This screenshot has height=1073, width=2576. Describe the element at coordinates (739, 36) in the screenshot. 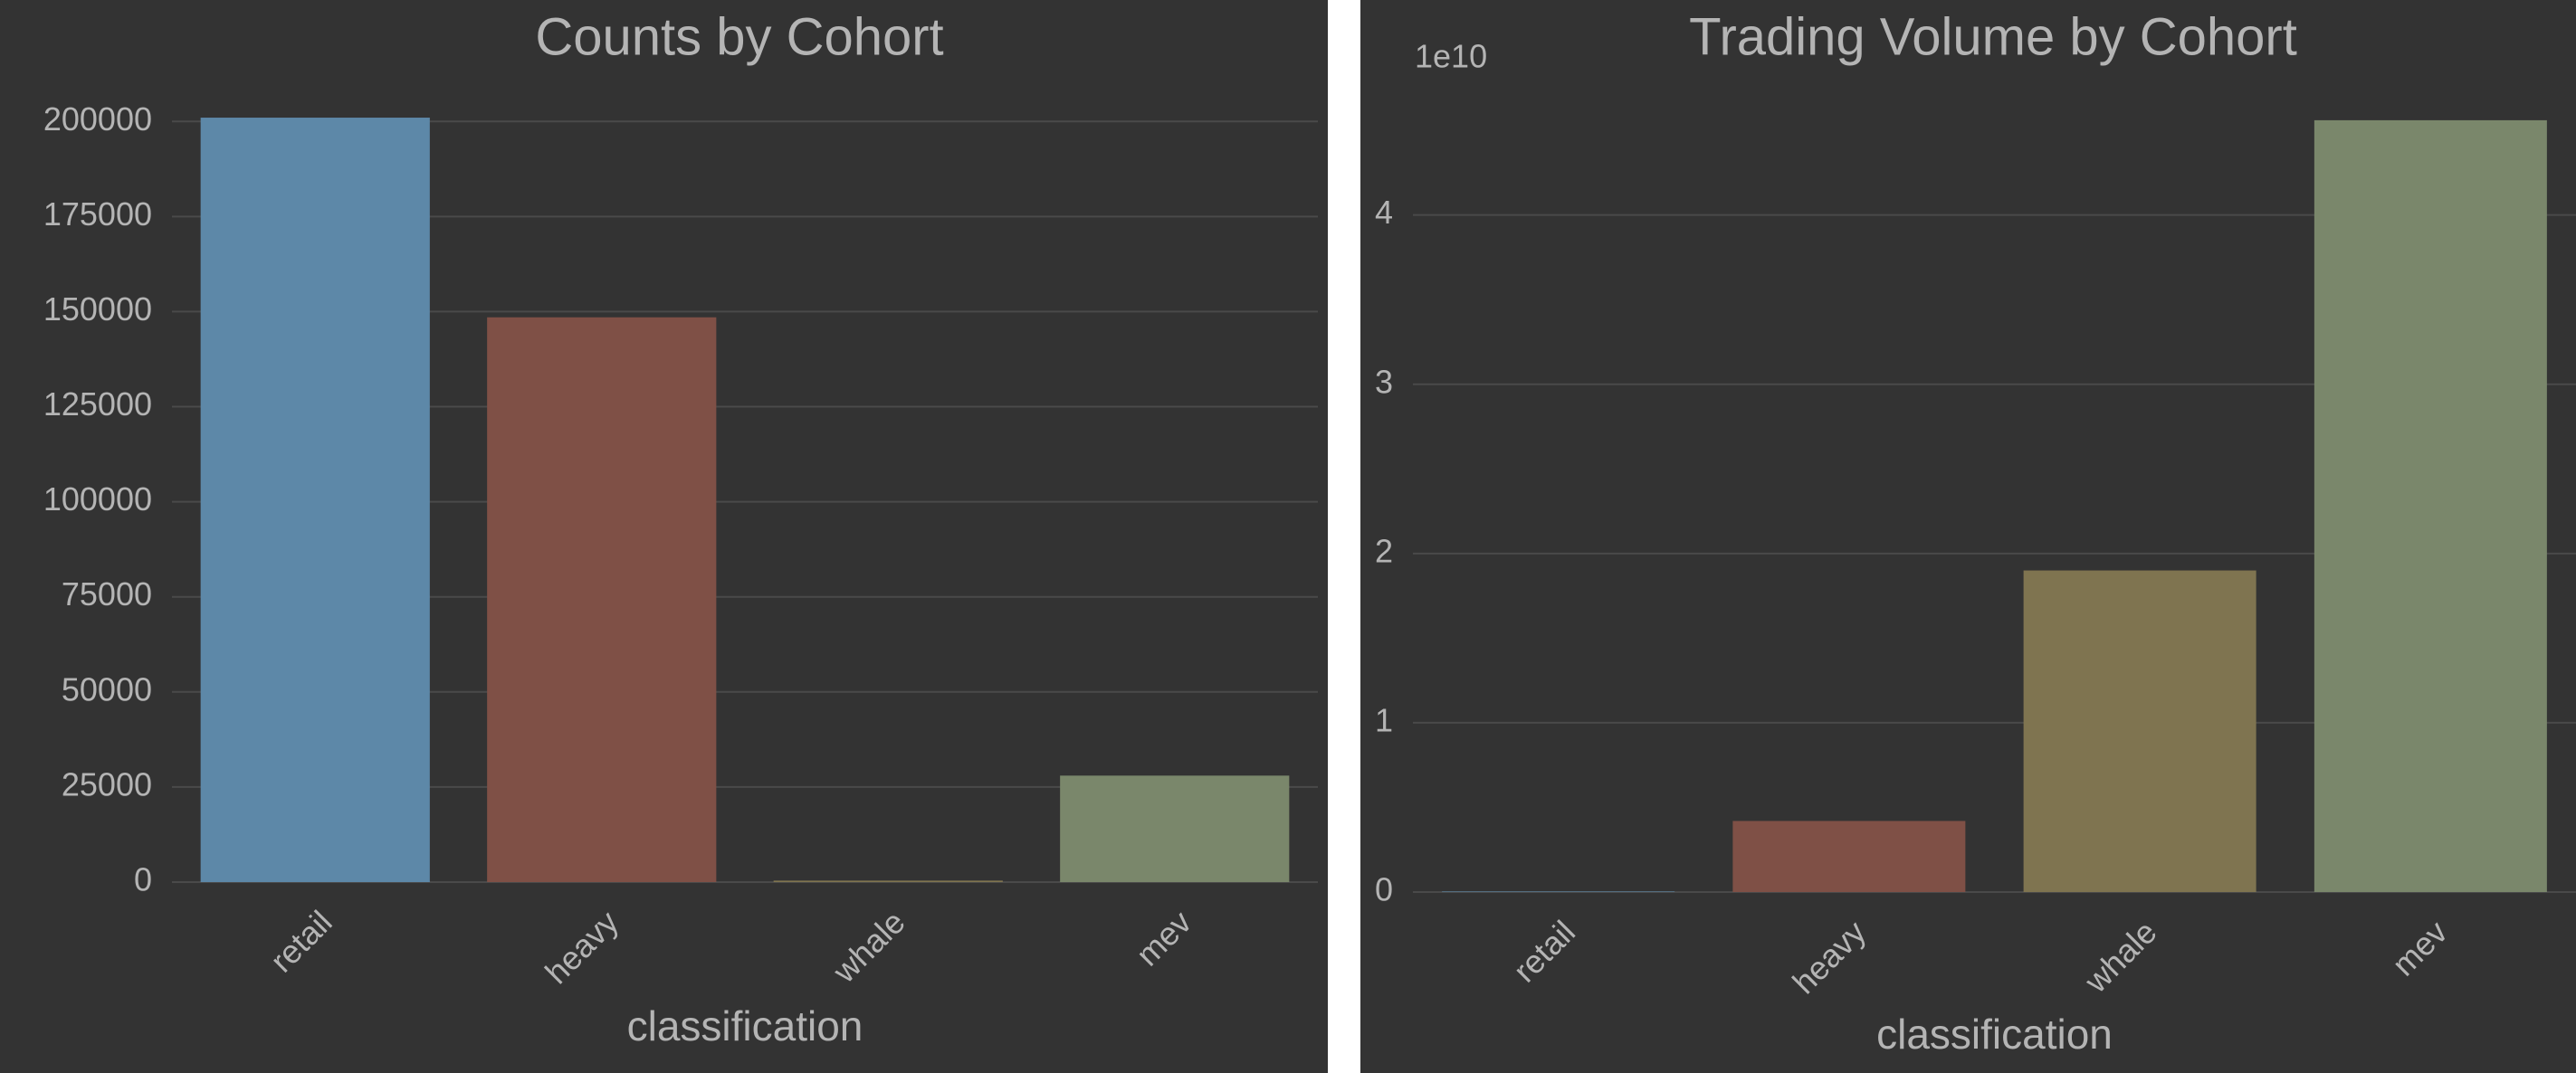

I see `chart-title: Counts by Cohort` at that location.